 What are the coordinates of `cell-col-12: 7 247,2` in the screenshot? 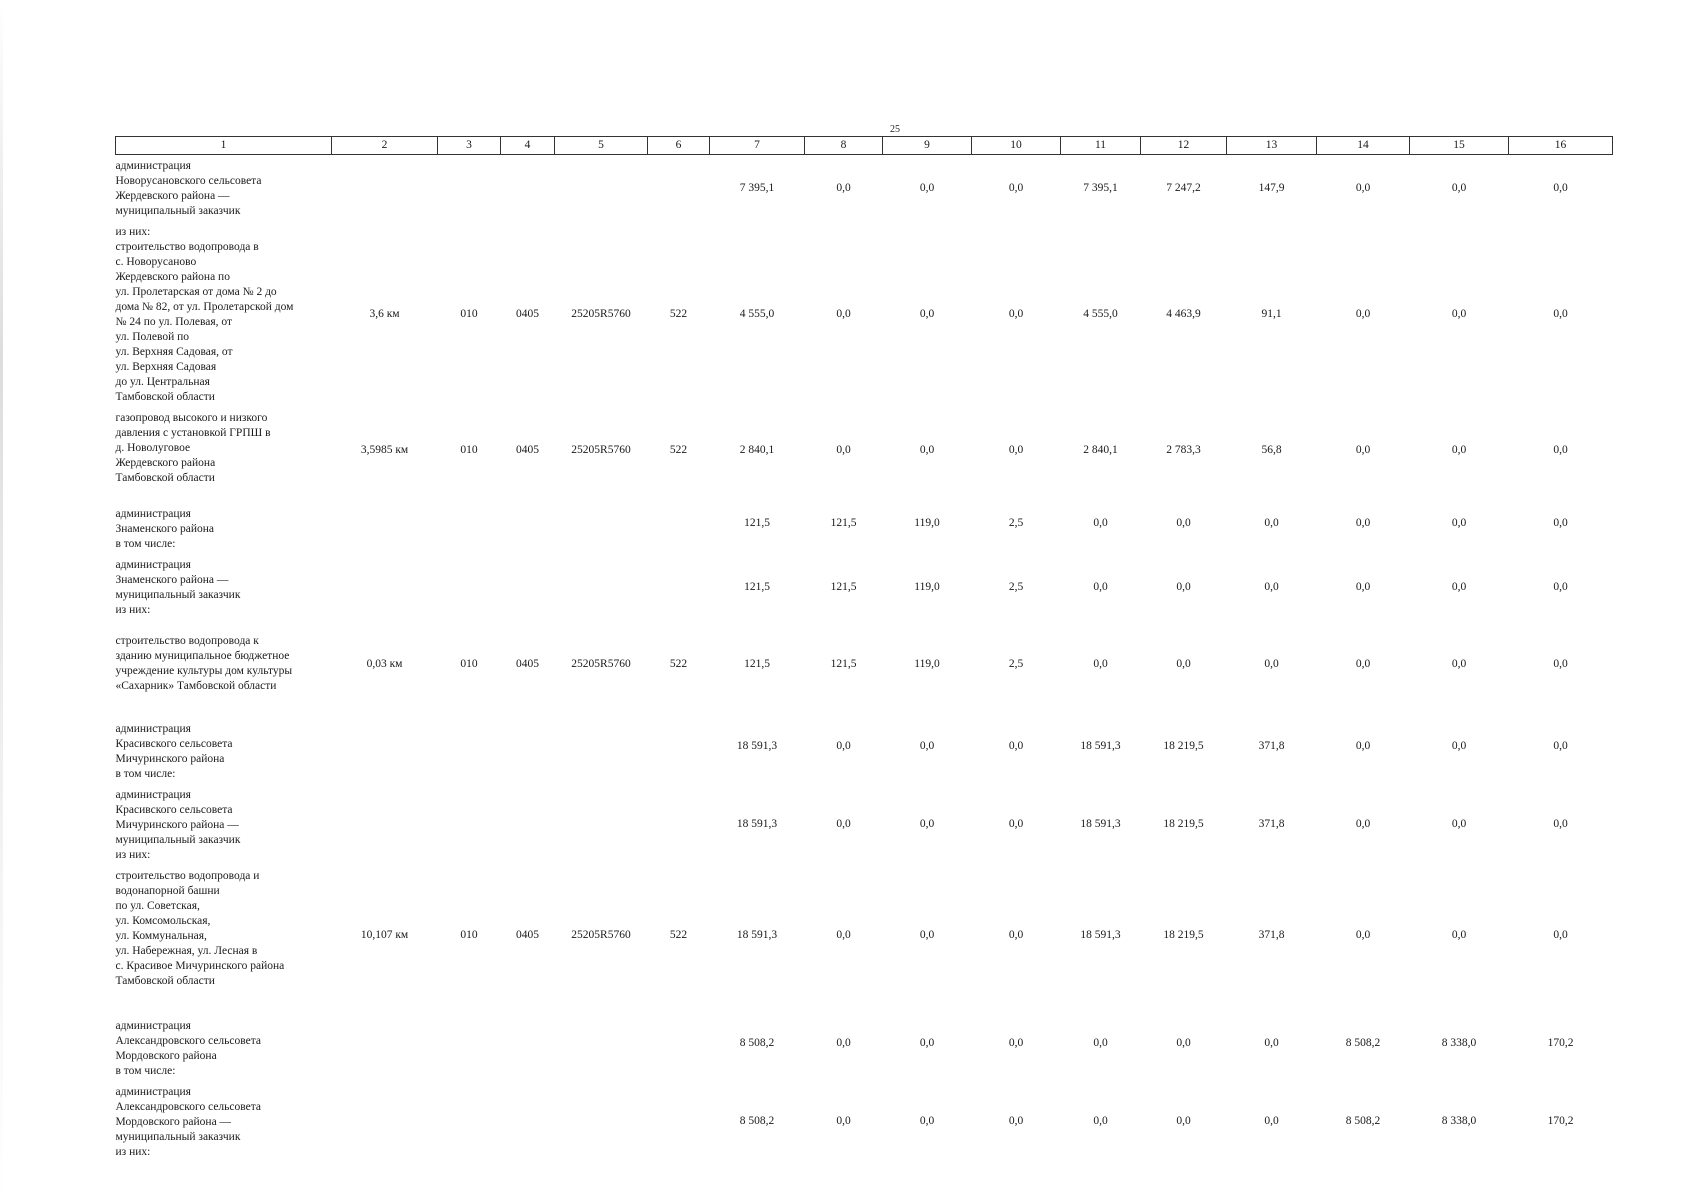 It's located at (1183, 187).